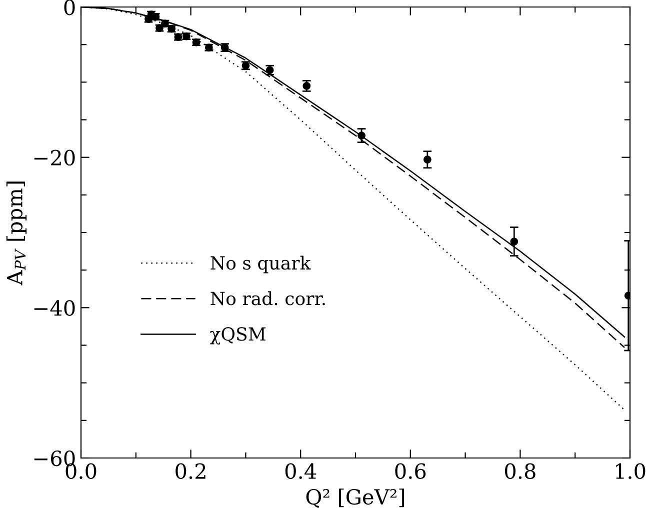 This screenshot has height=531, width=646. Describe the element at coordinates (520, 471) in the screenshot. I see `x-tick-label: 0.8` at that location.